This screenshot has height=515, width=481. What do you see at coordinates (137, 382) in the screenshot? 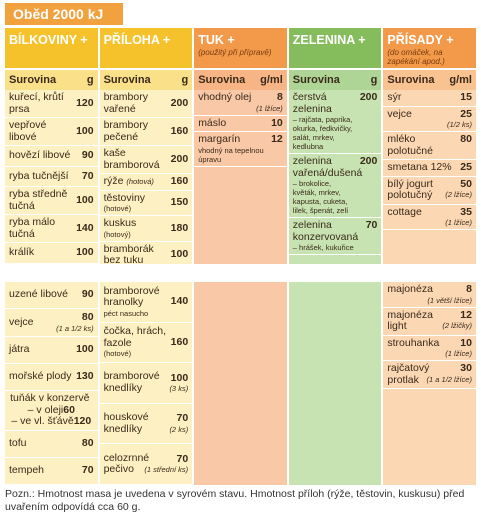
I see `ingredient: bramborové knedlíky` at bounding box center [137, 382].